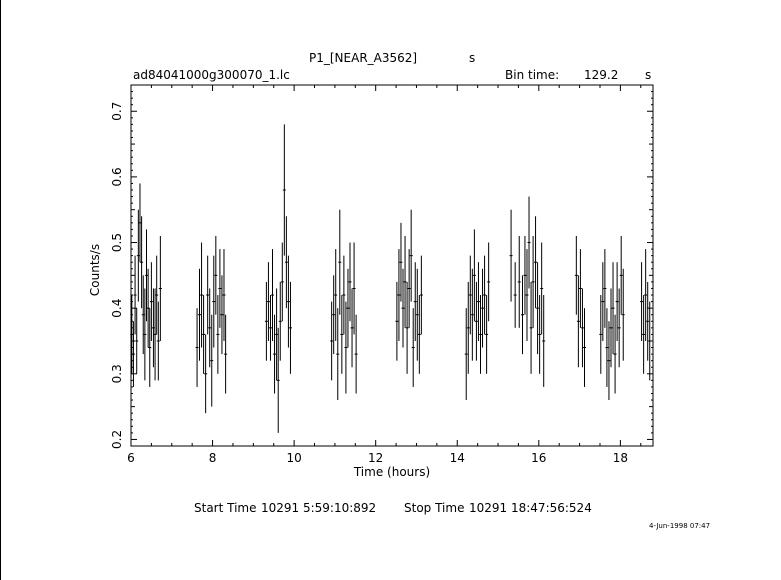 This screenshot has width=781, height=580. What do you see at coordinates (117, 308) in the screenshot?
I see `y-tick-label: 0.4` at bounding box center [117, 308].